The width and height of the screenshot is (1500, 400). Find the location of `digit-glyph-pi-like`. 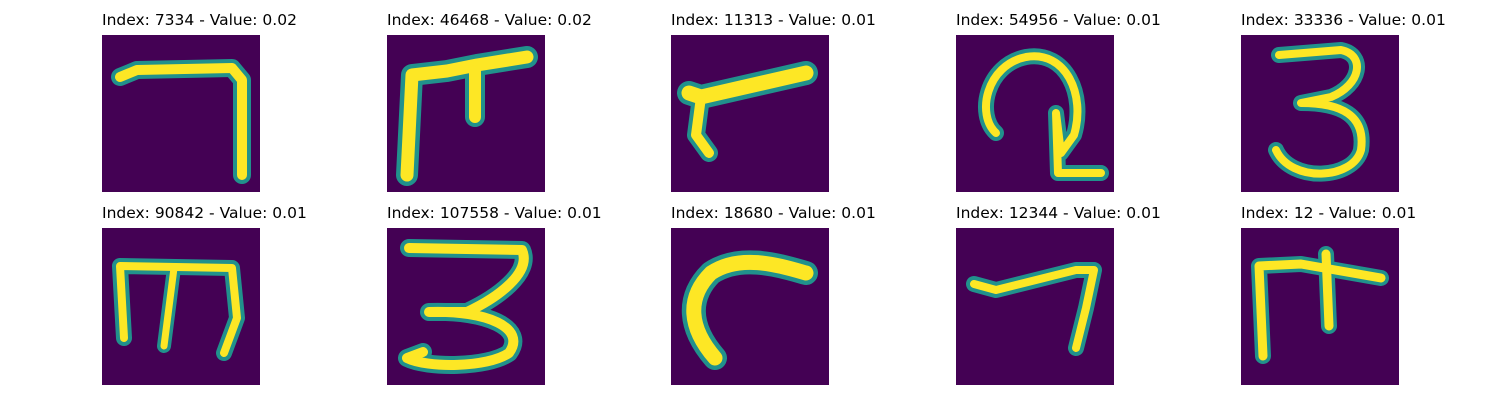

digit-glyph-pi-like is located at coordinates (467, 116).